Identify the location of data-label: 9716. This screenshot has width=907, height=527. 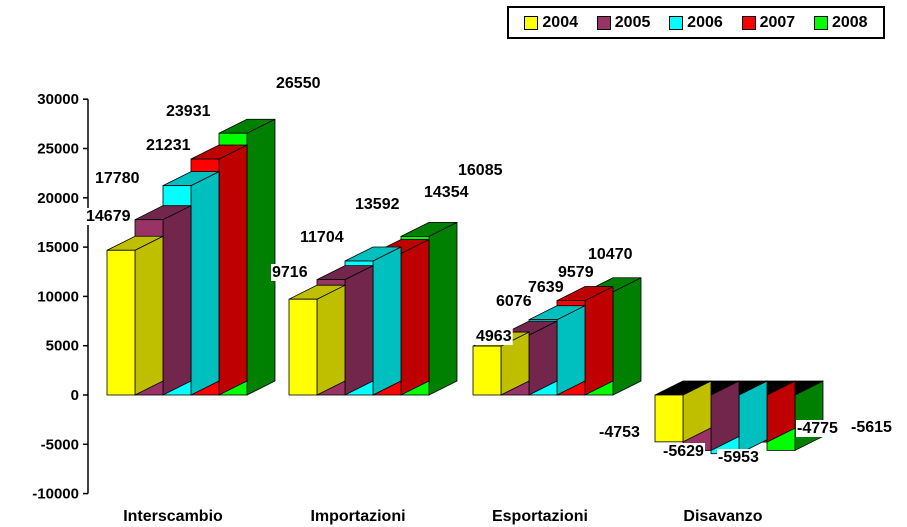
(290, 272).